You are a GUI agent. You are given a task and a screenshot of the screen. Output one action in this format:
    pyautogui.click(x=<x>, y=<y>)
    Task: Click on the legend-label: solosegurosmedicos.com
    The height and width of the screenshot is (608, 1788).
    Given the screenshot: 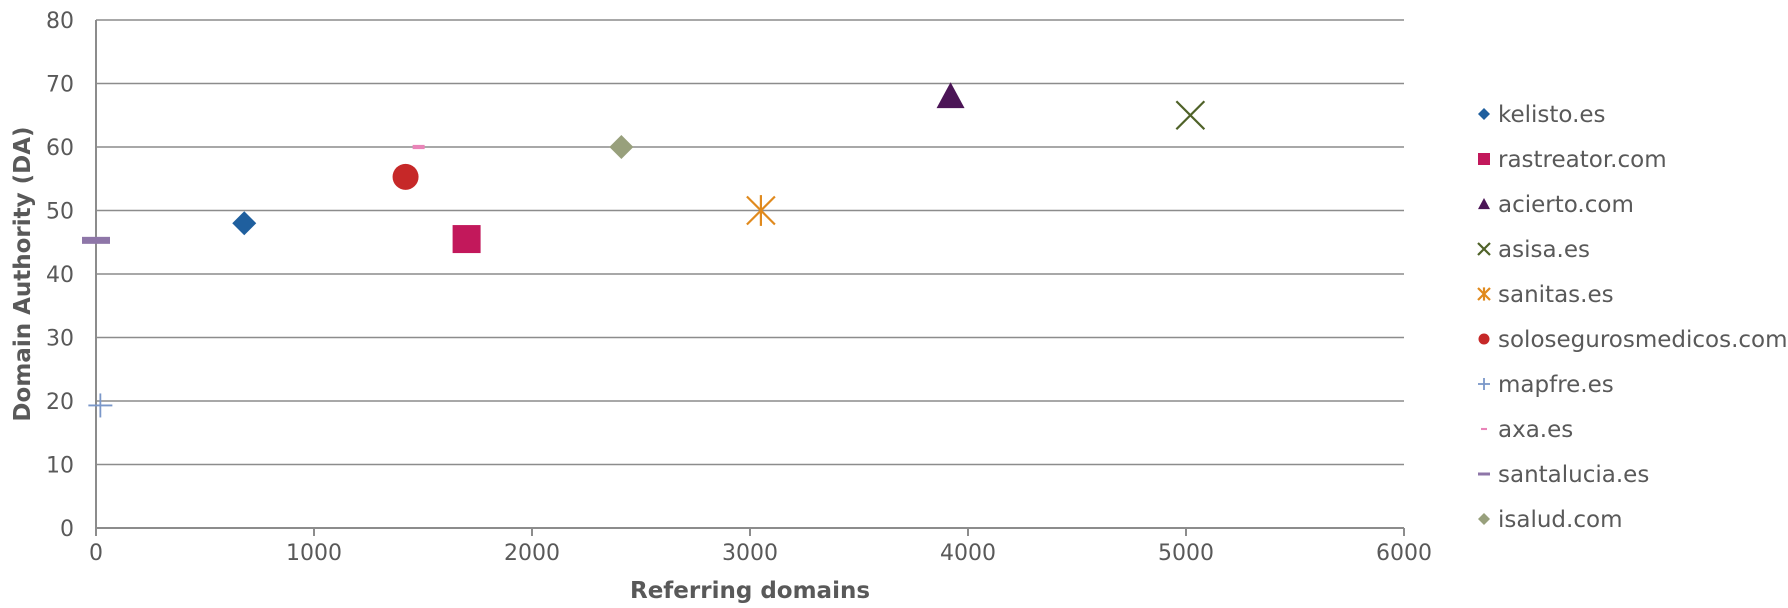 What is the action you would take?
    pyautogui.click(x=1643, y=340)
    